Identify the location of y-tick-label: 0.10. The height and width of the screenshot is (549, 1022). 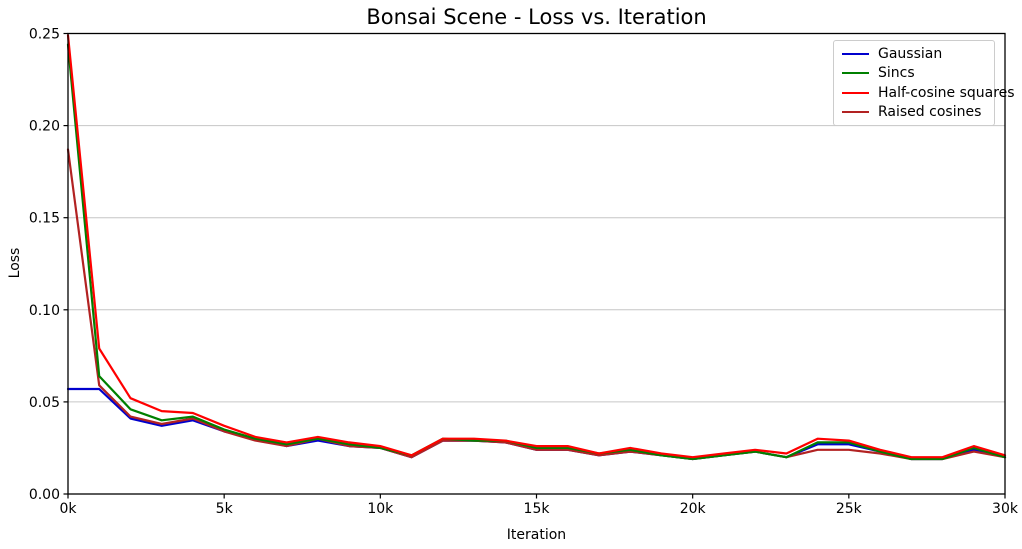
(44, 311).